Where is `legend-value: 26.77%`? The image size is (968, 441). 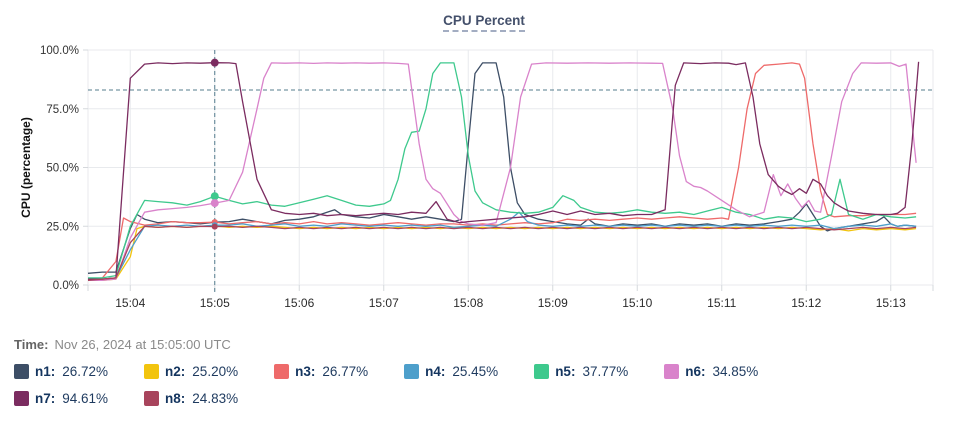 legend-value: 26.77% is located at coordinates (345, 371).